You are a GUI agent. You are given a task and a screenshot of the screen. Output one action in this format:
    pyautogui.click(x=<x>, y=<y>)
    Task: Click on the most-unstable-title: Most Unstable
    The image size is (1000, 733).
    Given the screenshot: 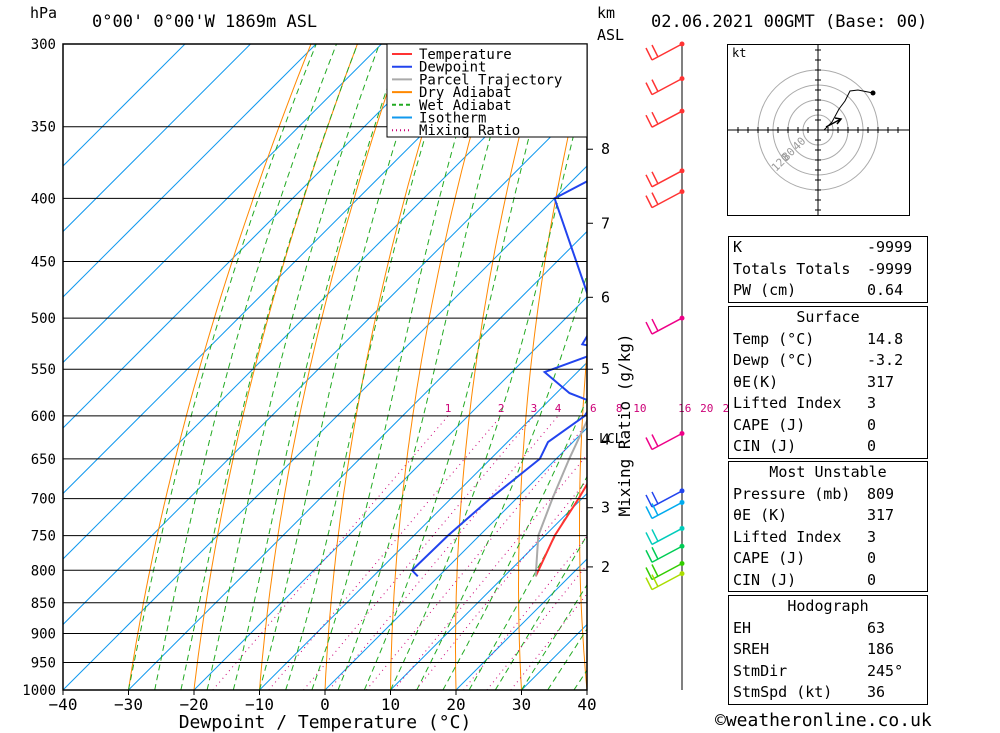 What is the action you would take?
    pyautogui.click(x=828, y=472)
    